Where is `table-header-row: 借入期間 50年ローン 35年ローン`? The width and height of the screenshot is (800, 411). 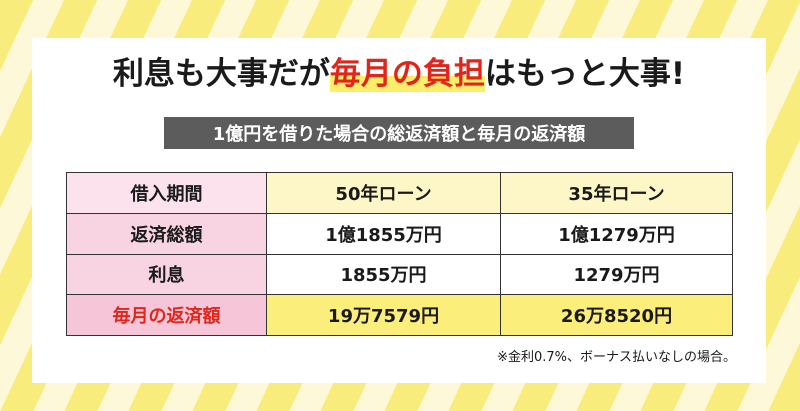
table-header-row: 借入期間 50年ローン 35年ローン is located at coordinates (399, 193).